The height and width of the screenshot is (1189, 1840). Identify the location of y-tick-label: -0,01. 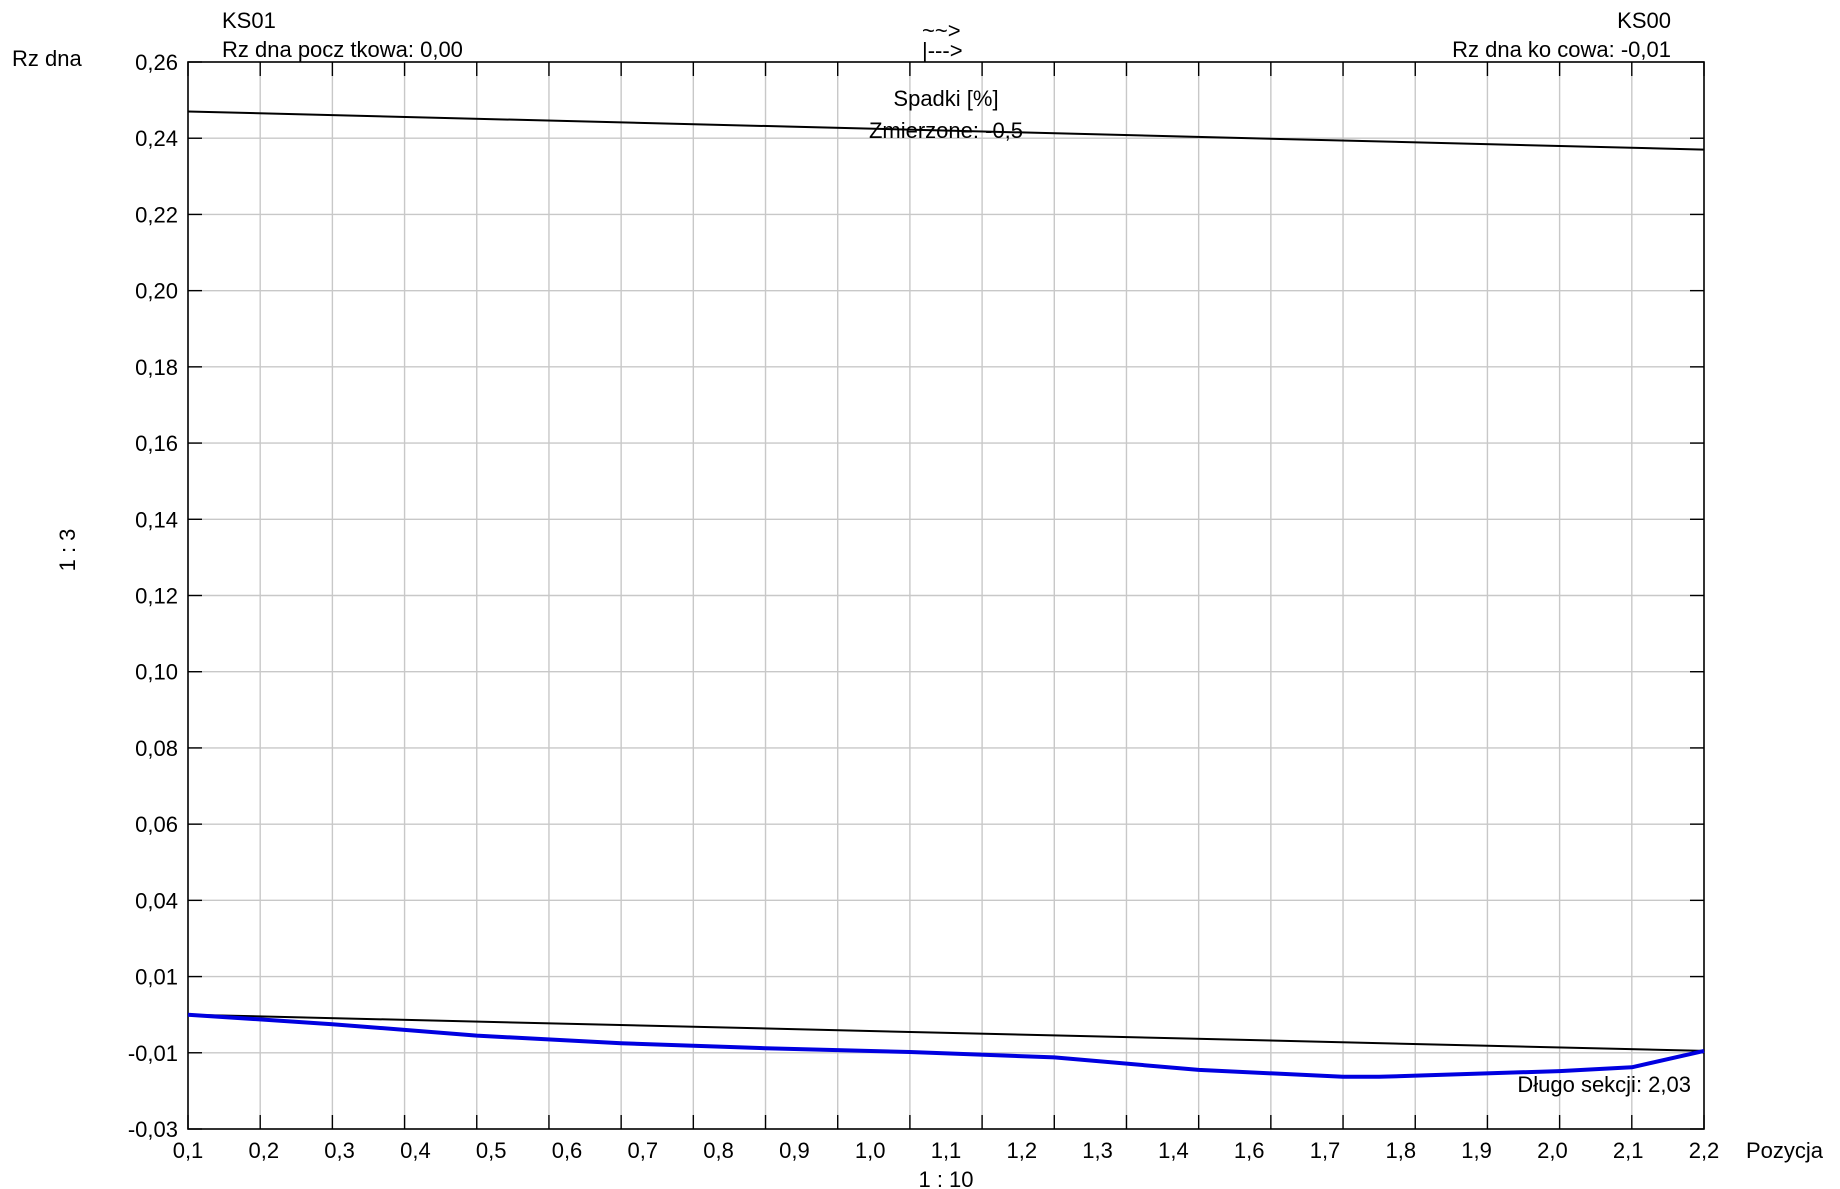
(153, 1053).